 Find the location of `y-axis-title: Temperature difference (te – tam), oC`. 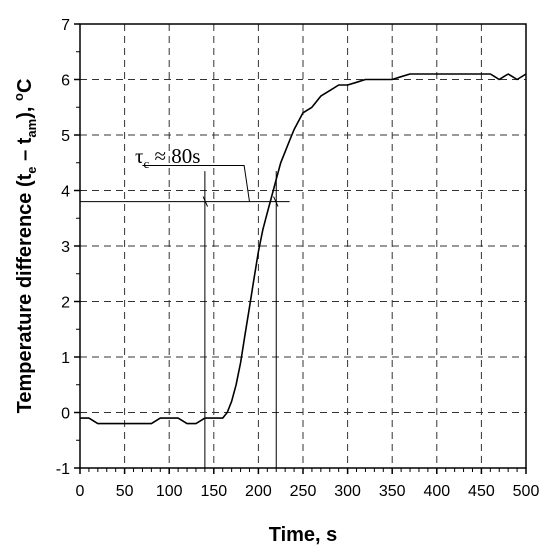

y-axis-title: Temperature difference (te – tam), oC is located at coordinates (25, 246).